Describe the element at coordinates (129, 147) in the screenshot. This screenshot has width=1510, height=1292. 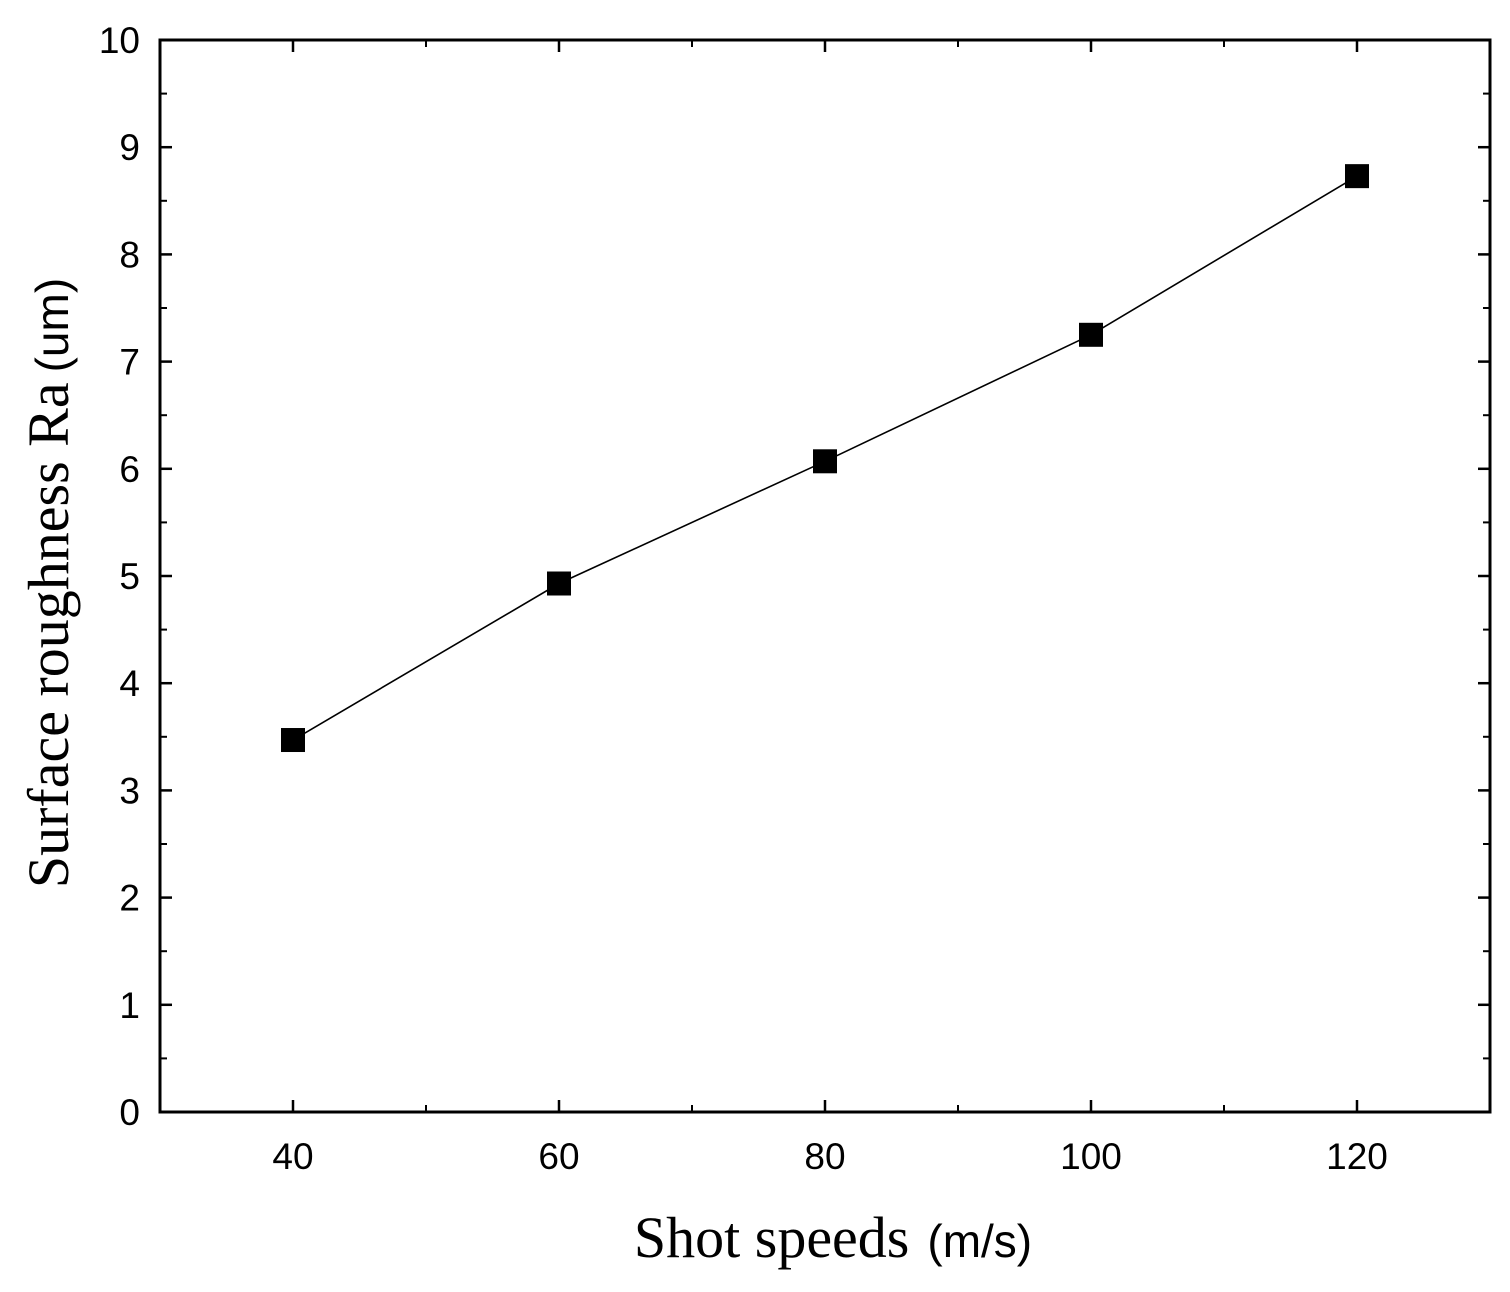
I see `y-tick-label: 9` at that location.